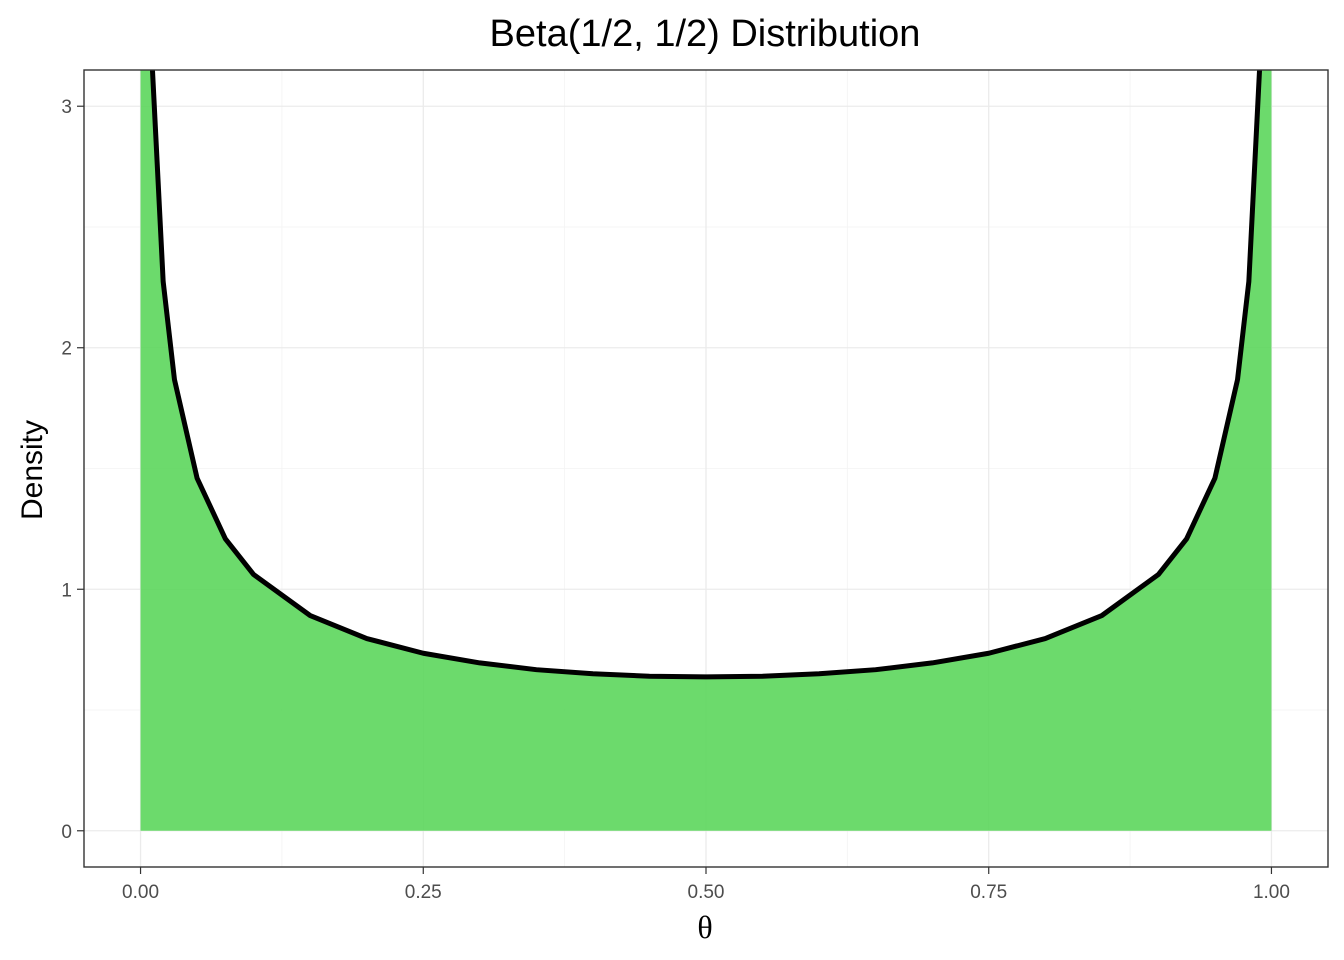  Describe the element at coordinates (706, 892) in the screenshot. I see `x-tick-label: 0.50` at that location.